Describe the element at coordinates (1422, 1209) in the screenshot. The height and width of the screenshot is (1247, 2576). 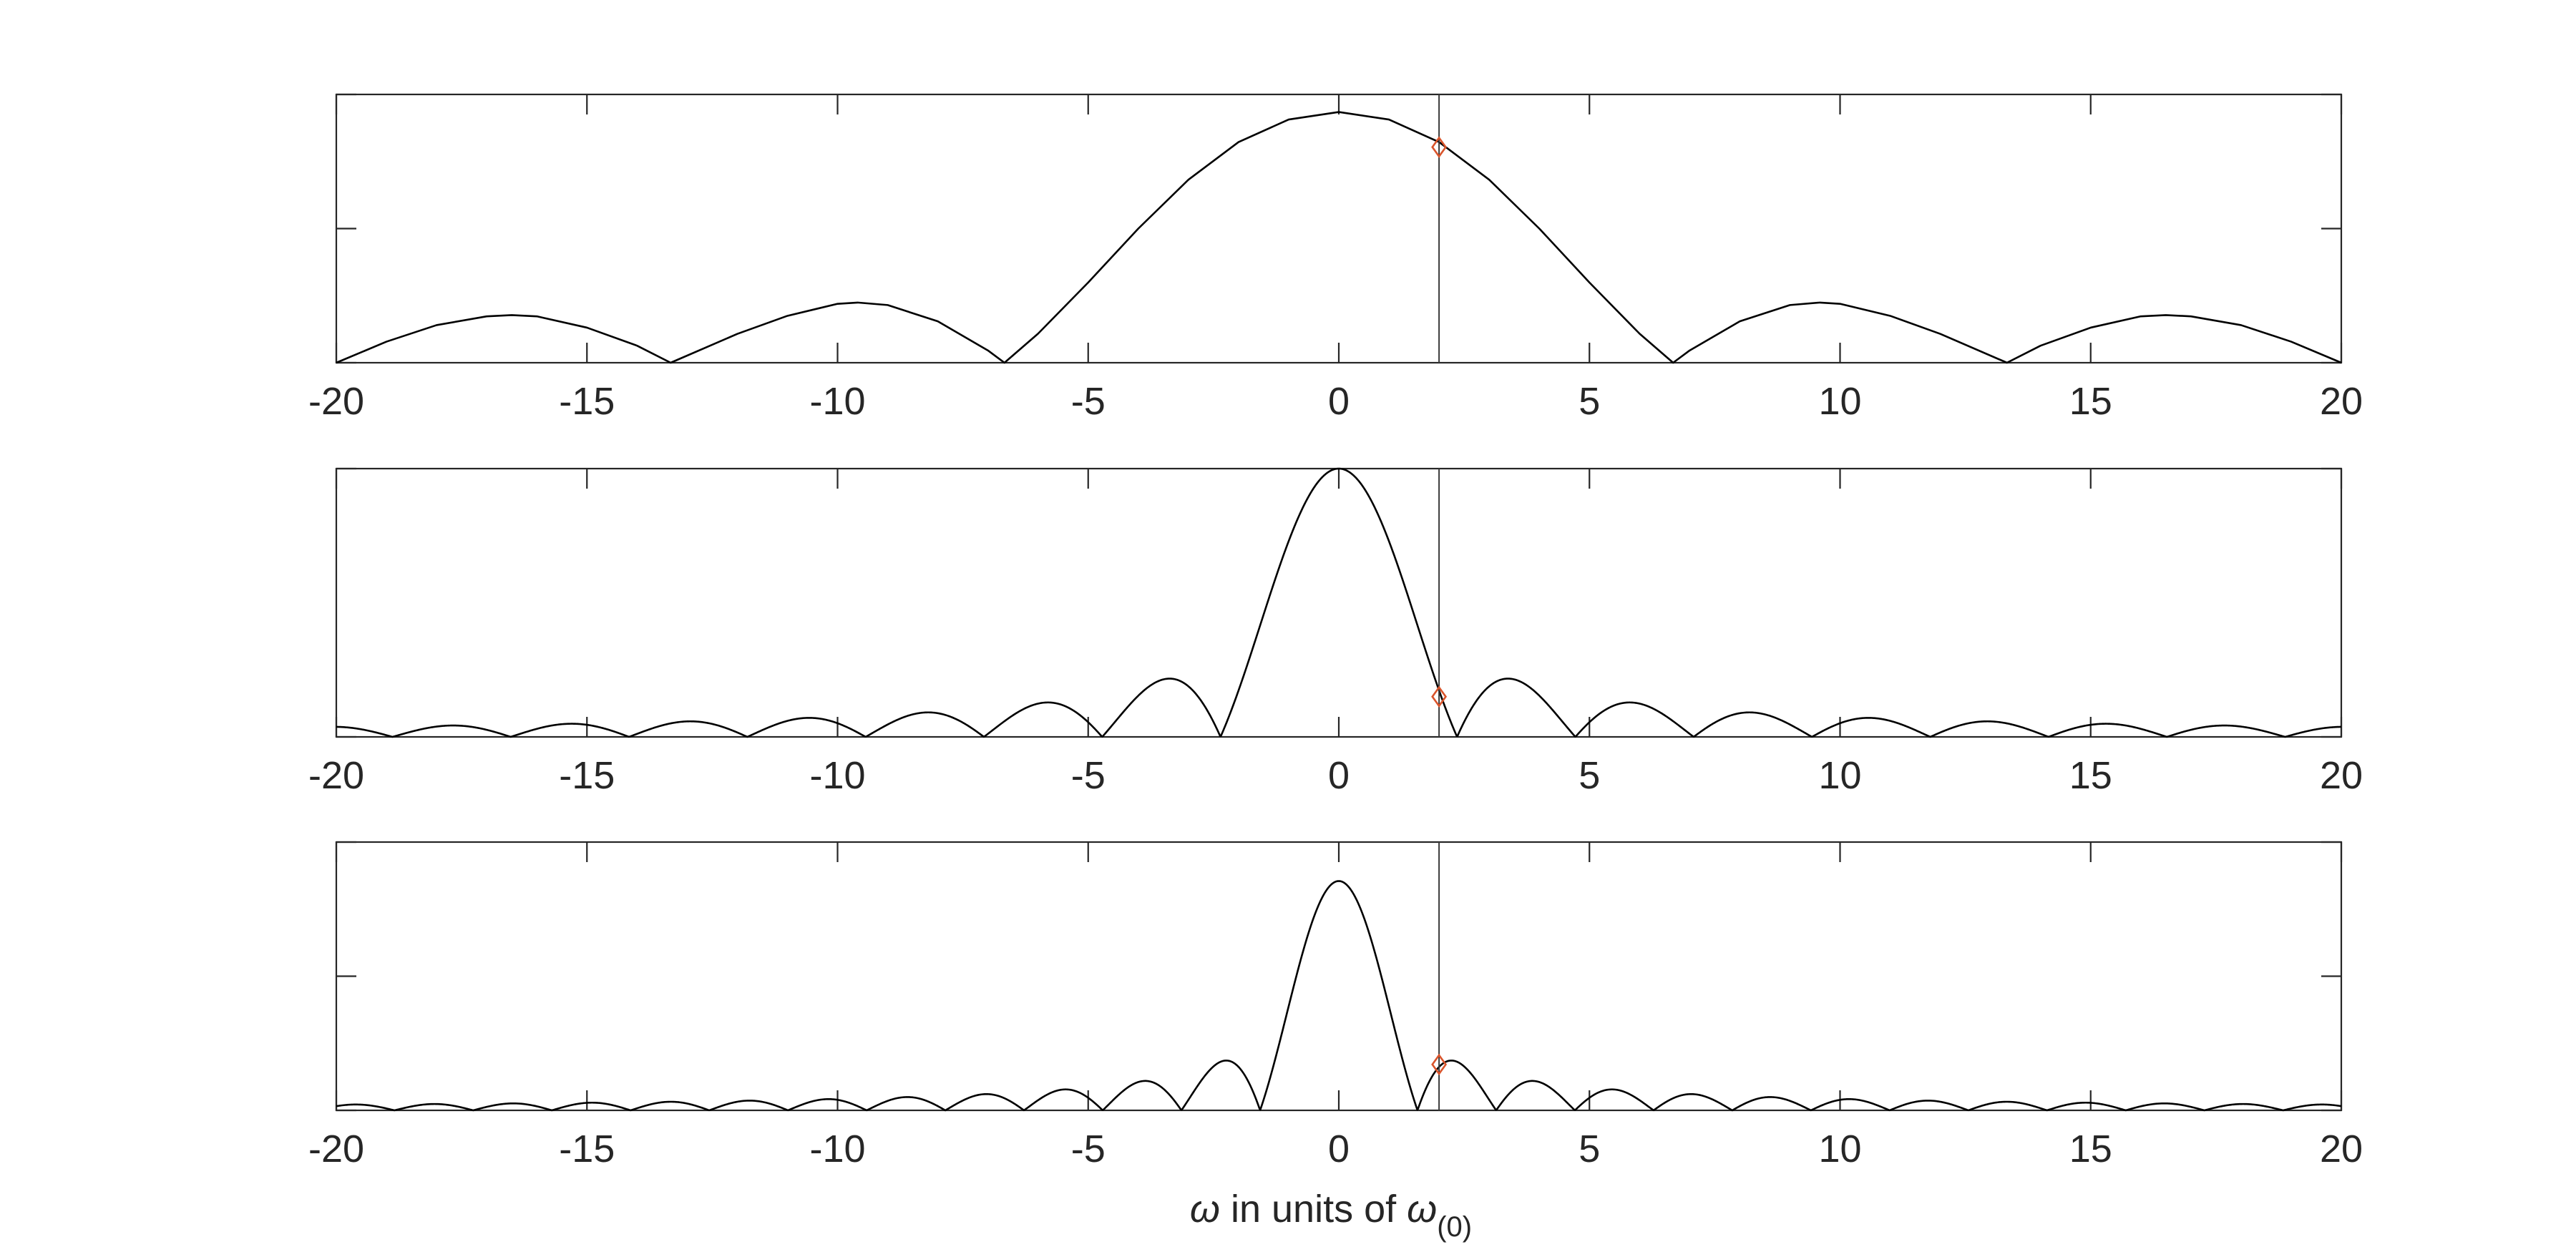
I see `omega-symbol-2: ω` at that location.